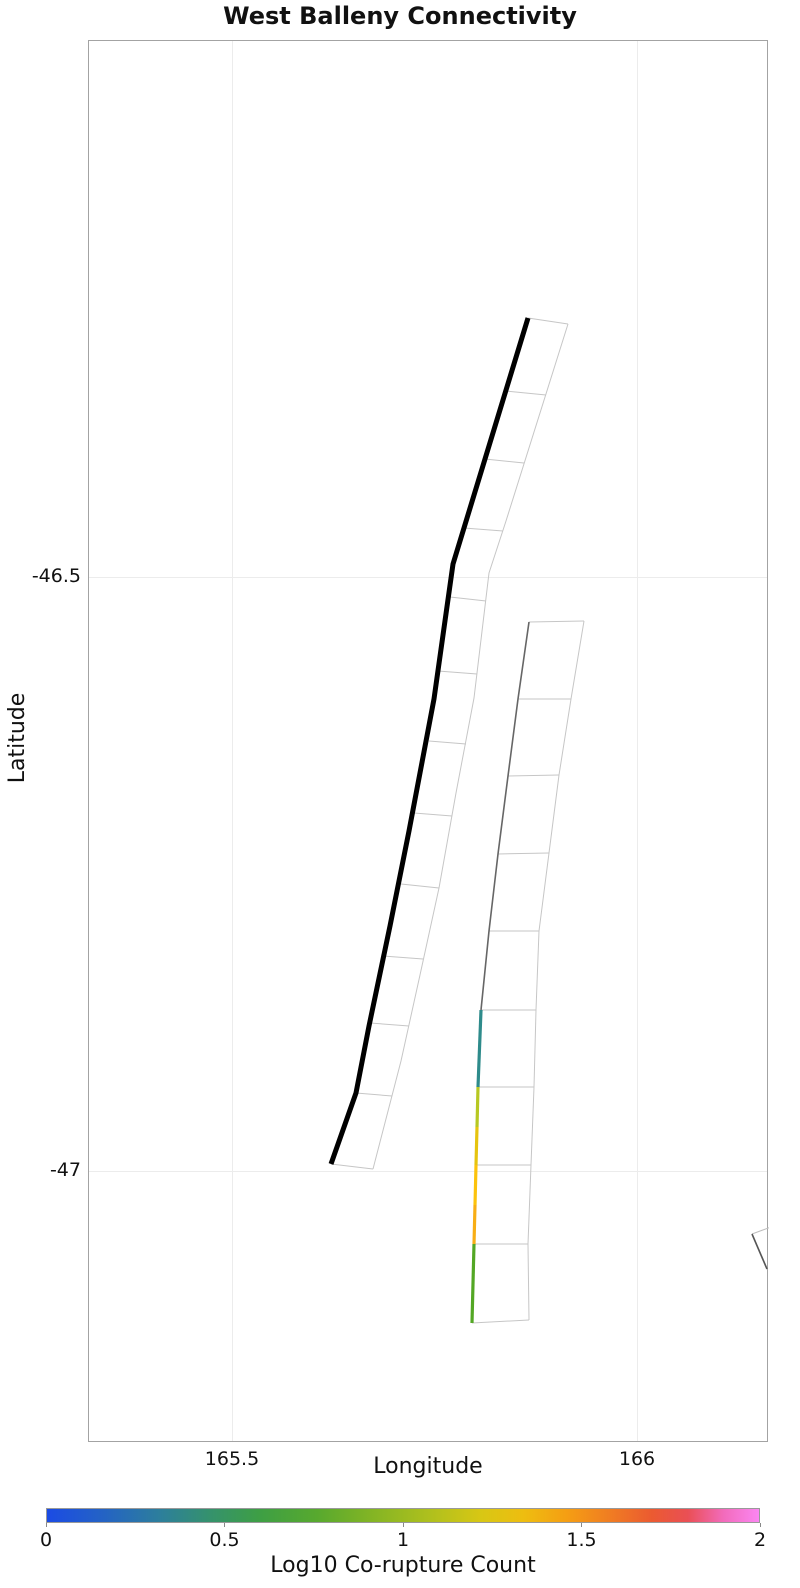 This screenshot has height=1588, width=800. Describe the element at coordinates (17, 738) in the screenshot. I see `y-axis-label: Latitude` at that location.